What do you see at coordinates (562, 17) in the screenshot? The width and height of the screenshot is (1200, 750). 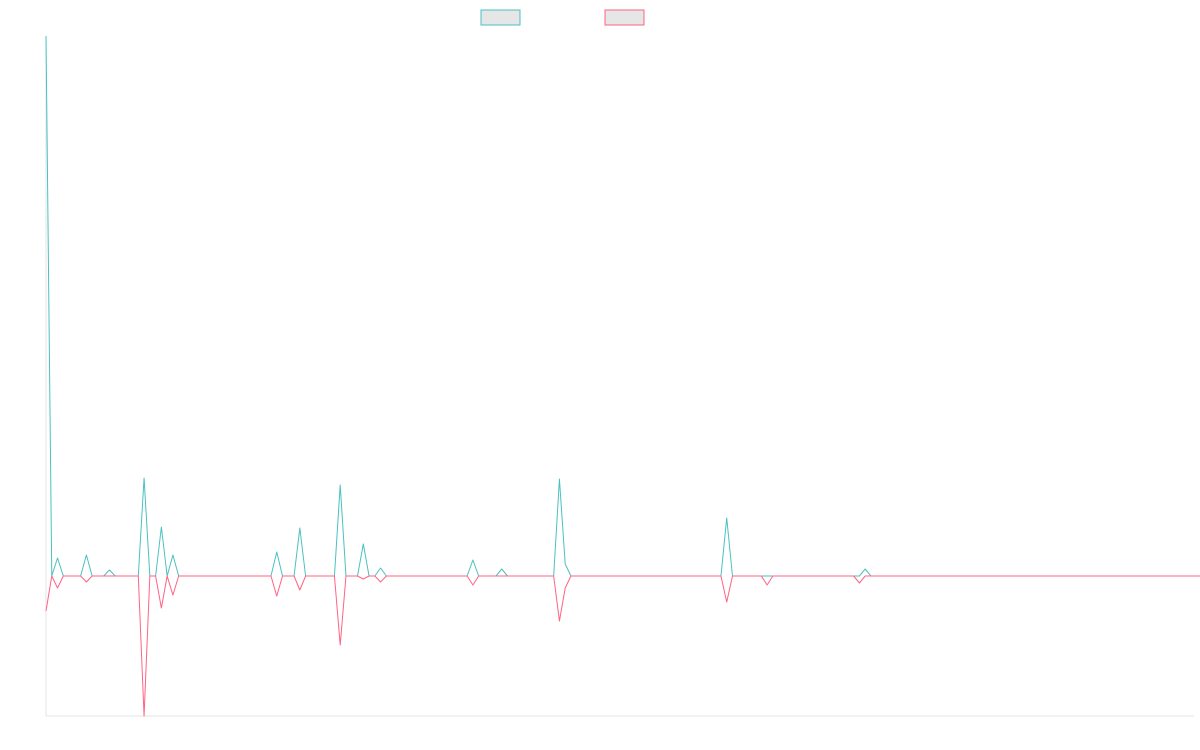 I see `legend` at bounding box center [562, 17].